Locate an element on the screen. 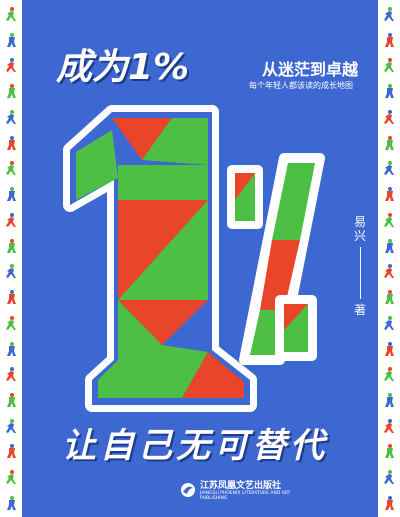  publisher-logo-icon is located at coordinates (188, 489).